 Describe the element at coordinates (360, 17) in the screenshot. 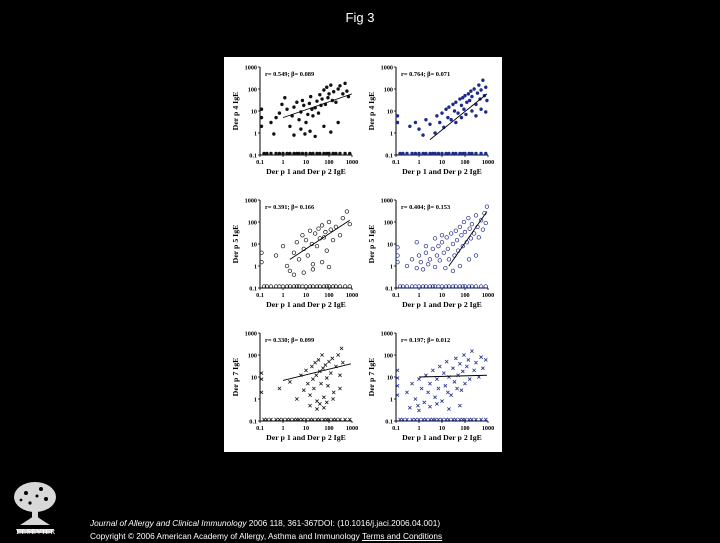

I see `page-title: Fig 3` at that location.